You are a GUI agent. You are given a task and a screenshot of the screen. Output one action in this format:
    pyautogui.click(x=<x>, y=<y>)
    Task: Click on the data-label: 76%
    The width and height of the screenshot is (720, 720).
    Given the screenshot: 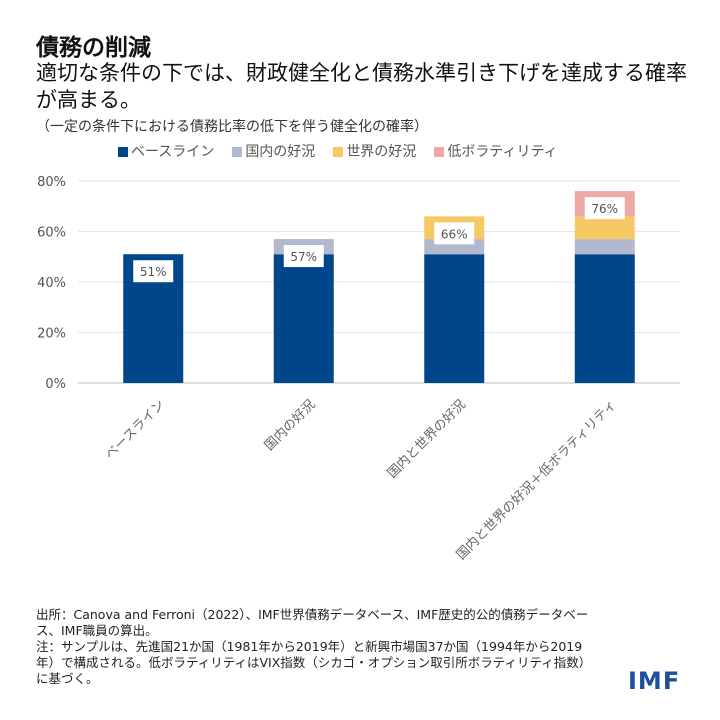 What is the action you would take?
    pyautogui.click(x=604, y=209)
    